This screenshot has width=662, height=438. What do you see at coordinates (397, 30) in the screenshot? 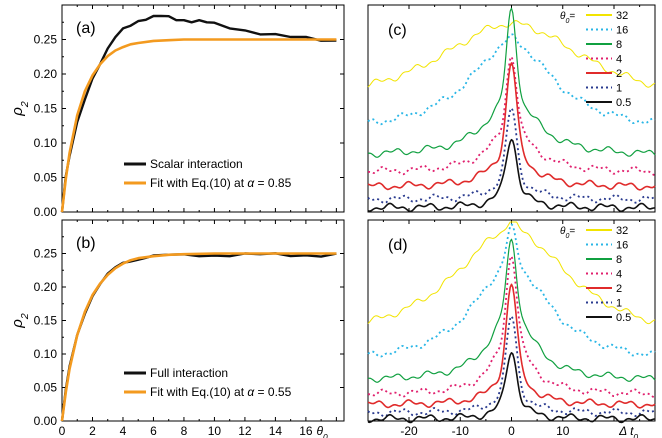
I see `panel-label: (c)` at bounding box center [397, 30].